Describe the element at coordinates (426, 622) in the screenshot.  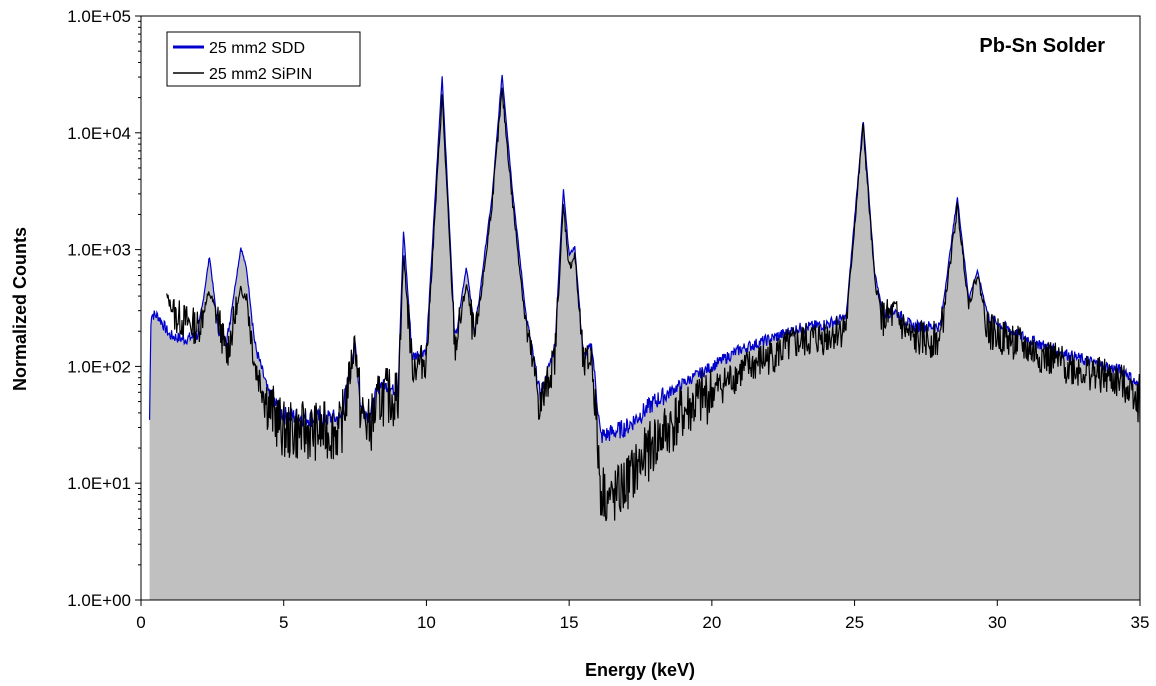
I see `x-tick-label: 10` at that location.